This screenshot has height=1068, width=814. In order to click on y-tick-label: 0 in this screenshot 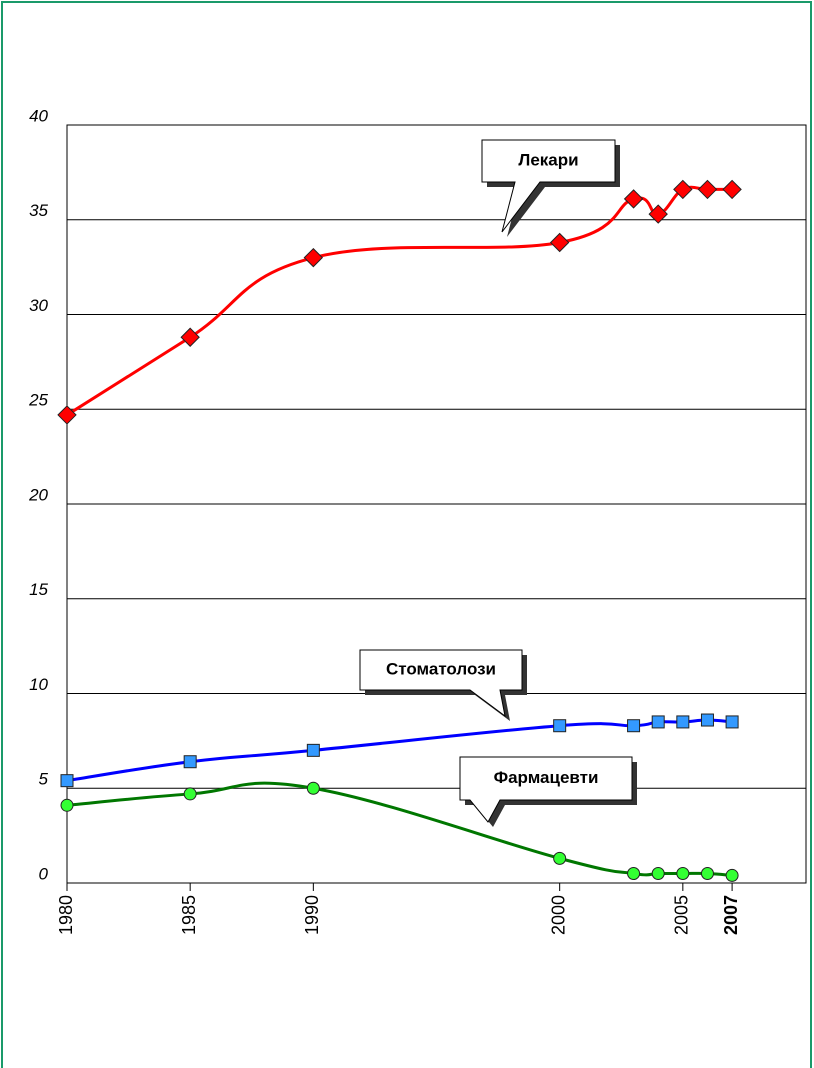, I will do `click(44, 873)`.